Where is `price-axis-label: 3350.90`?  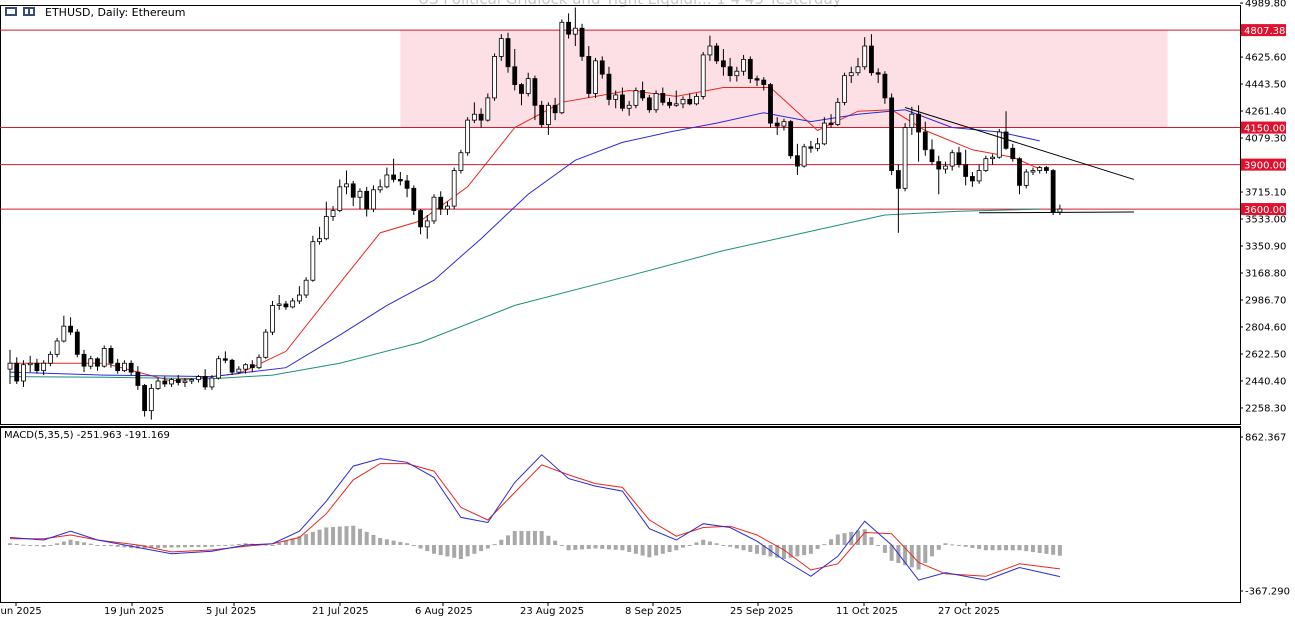 price-axis-label: 3350.90 is located at coordinates (1265, 246).